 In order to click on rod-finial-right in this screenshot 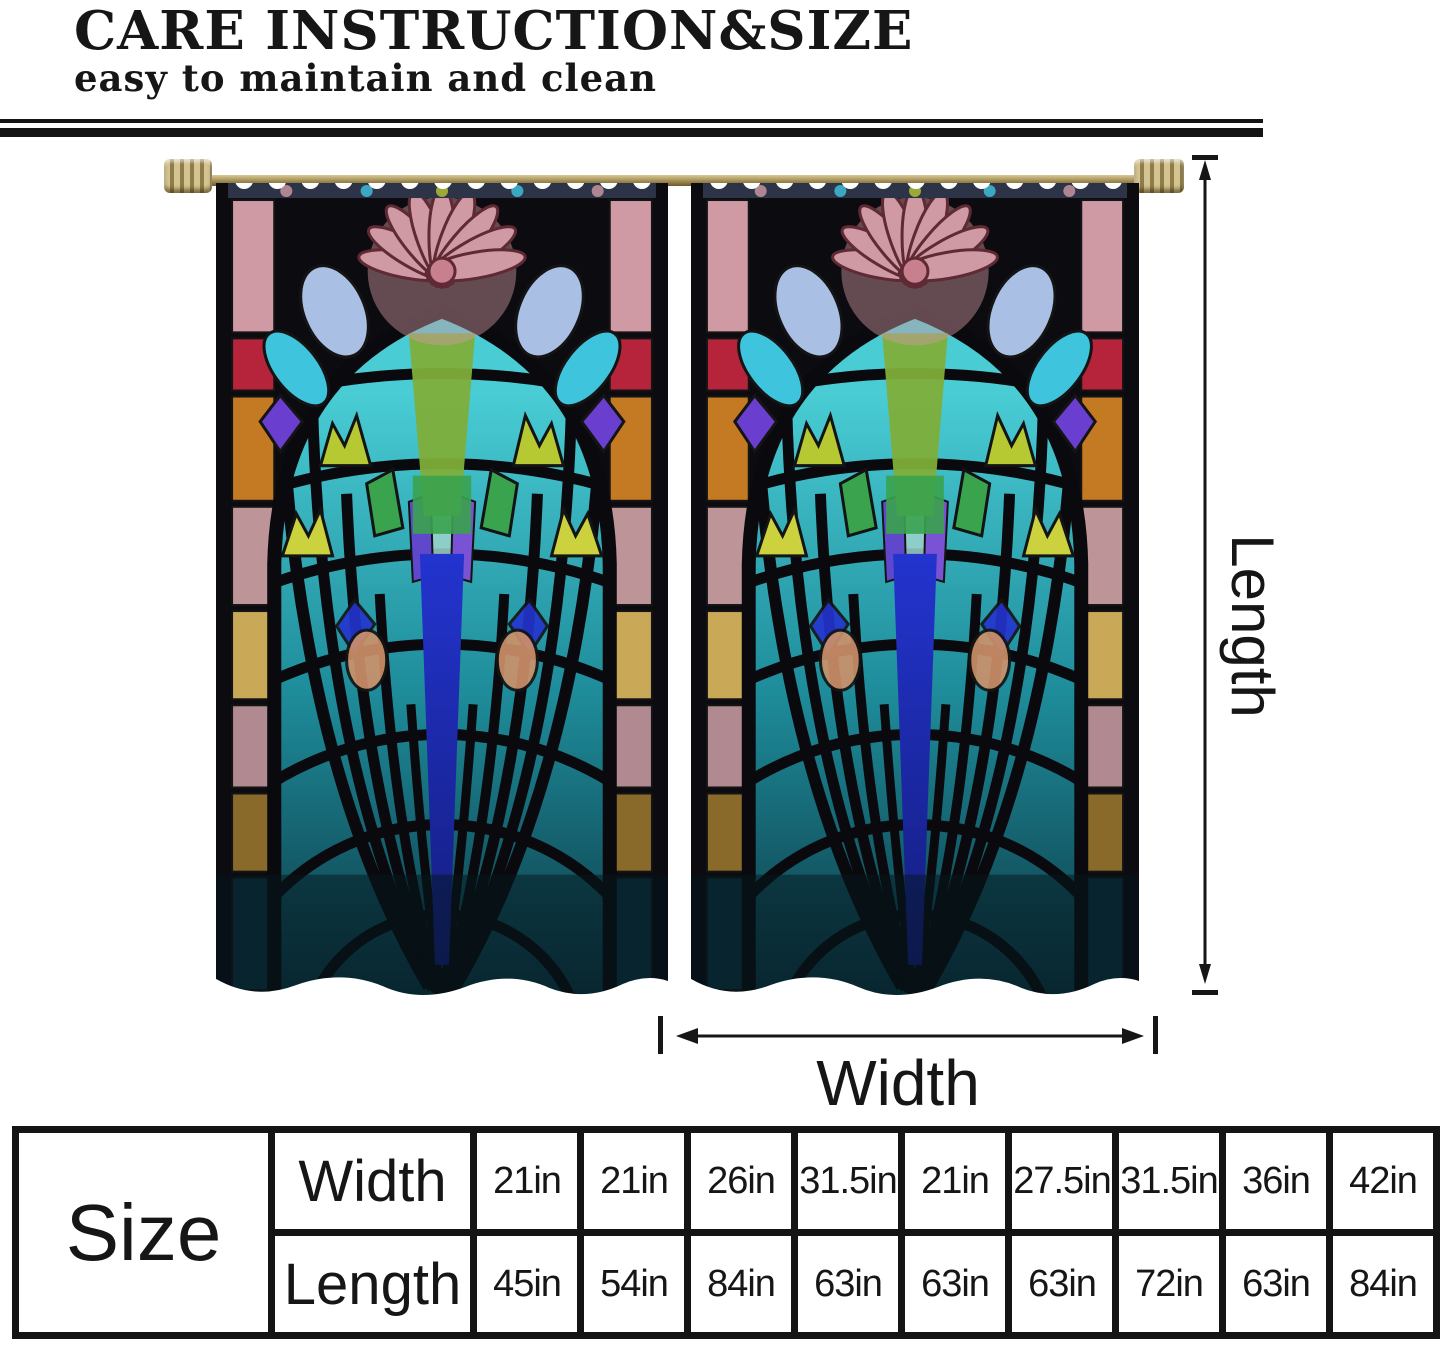, I will do `click(1159, 176)`.